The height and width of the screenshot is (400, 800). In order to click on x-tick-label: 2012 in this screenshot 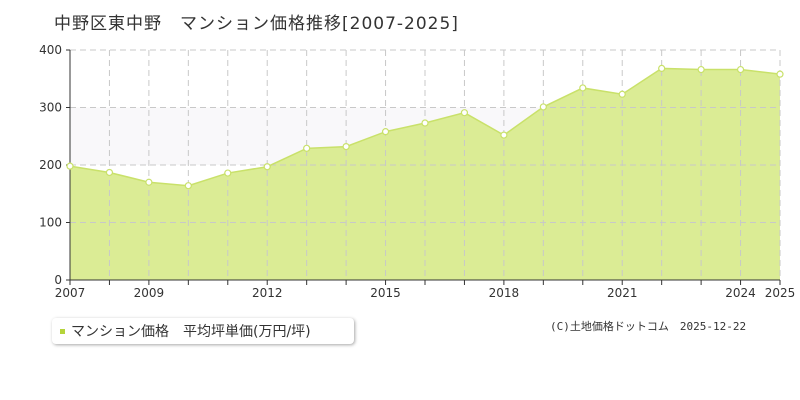, I will do `click(267, 293)`.